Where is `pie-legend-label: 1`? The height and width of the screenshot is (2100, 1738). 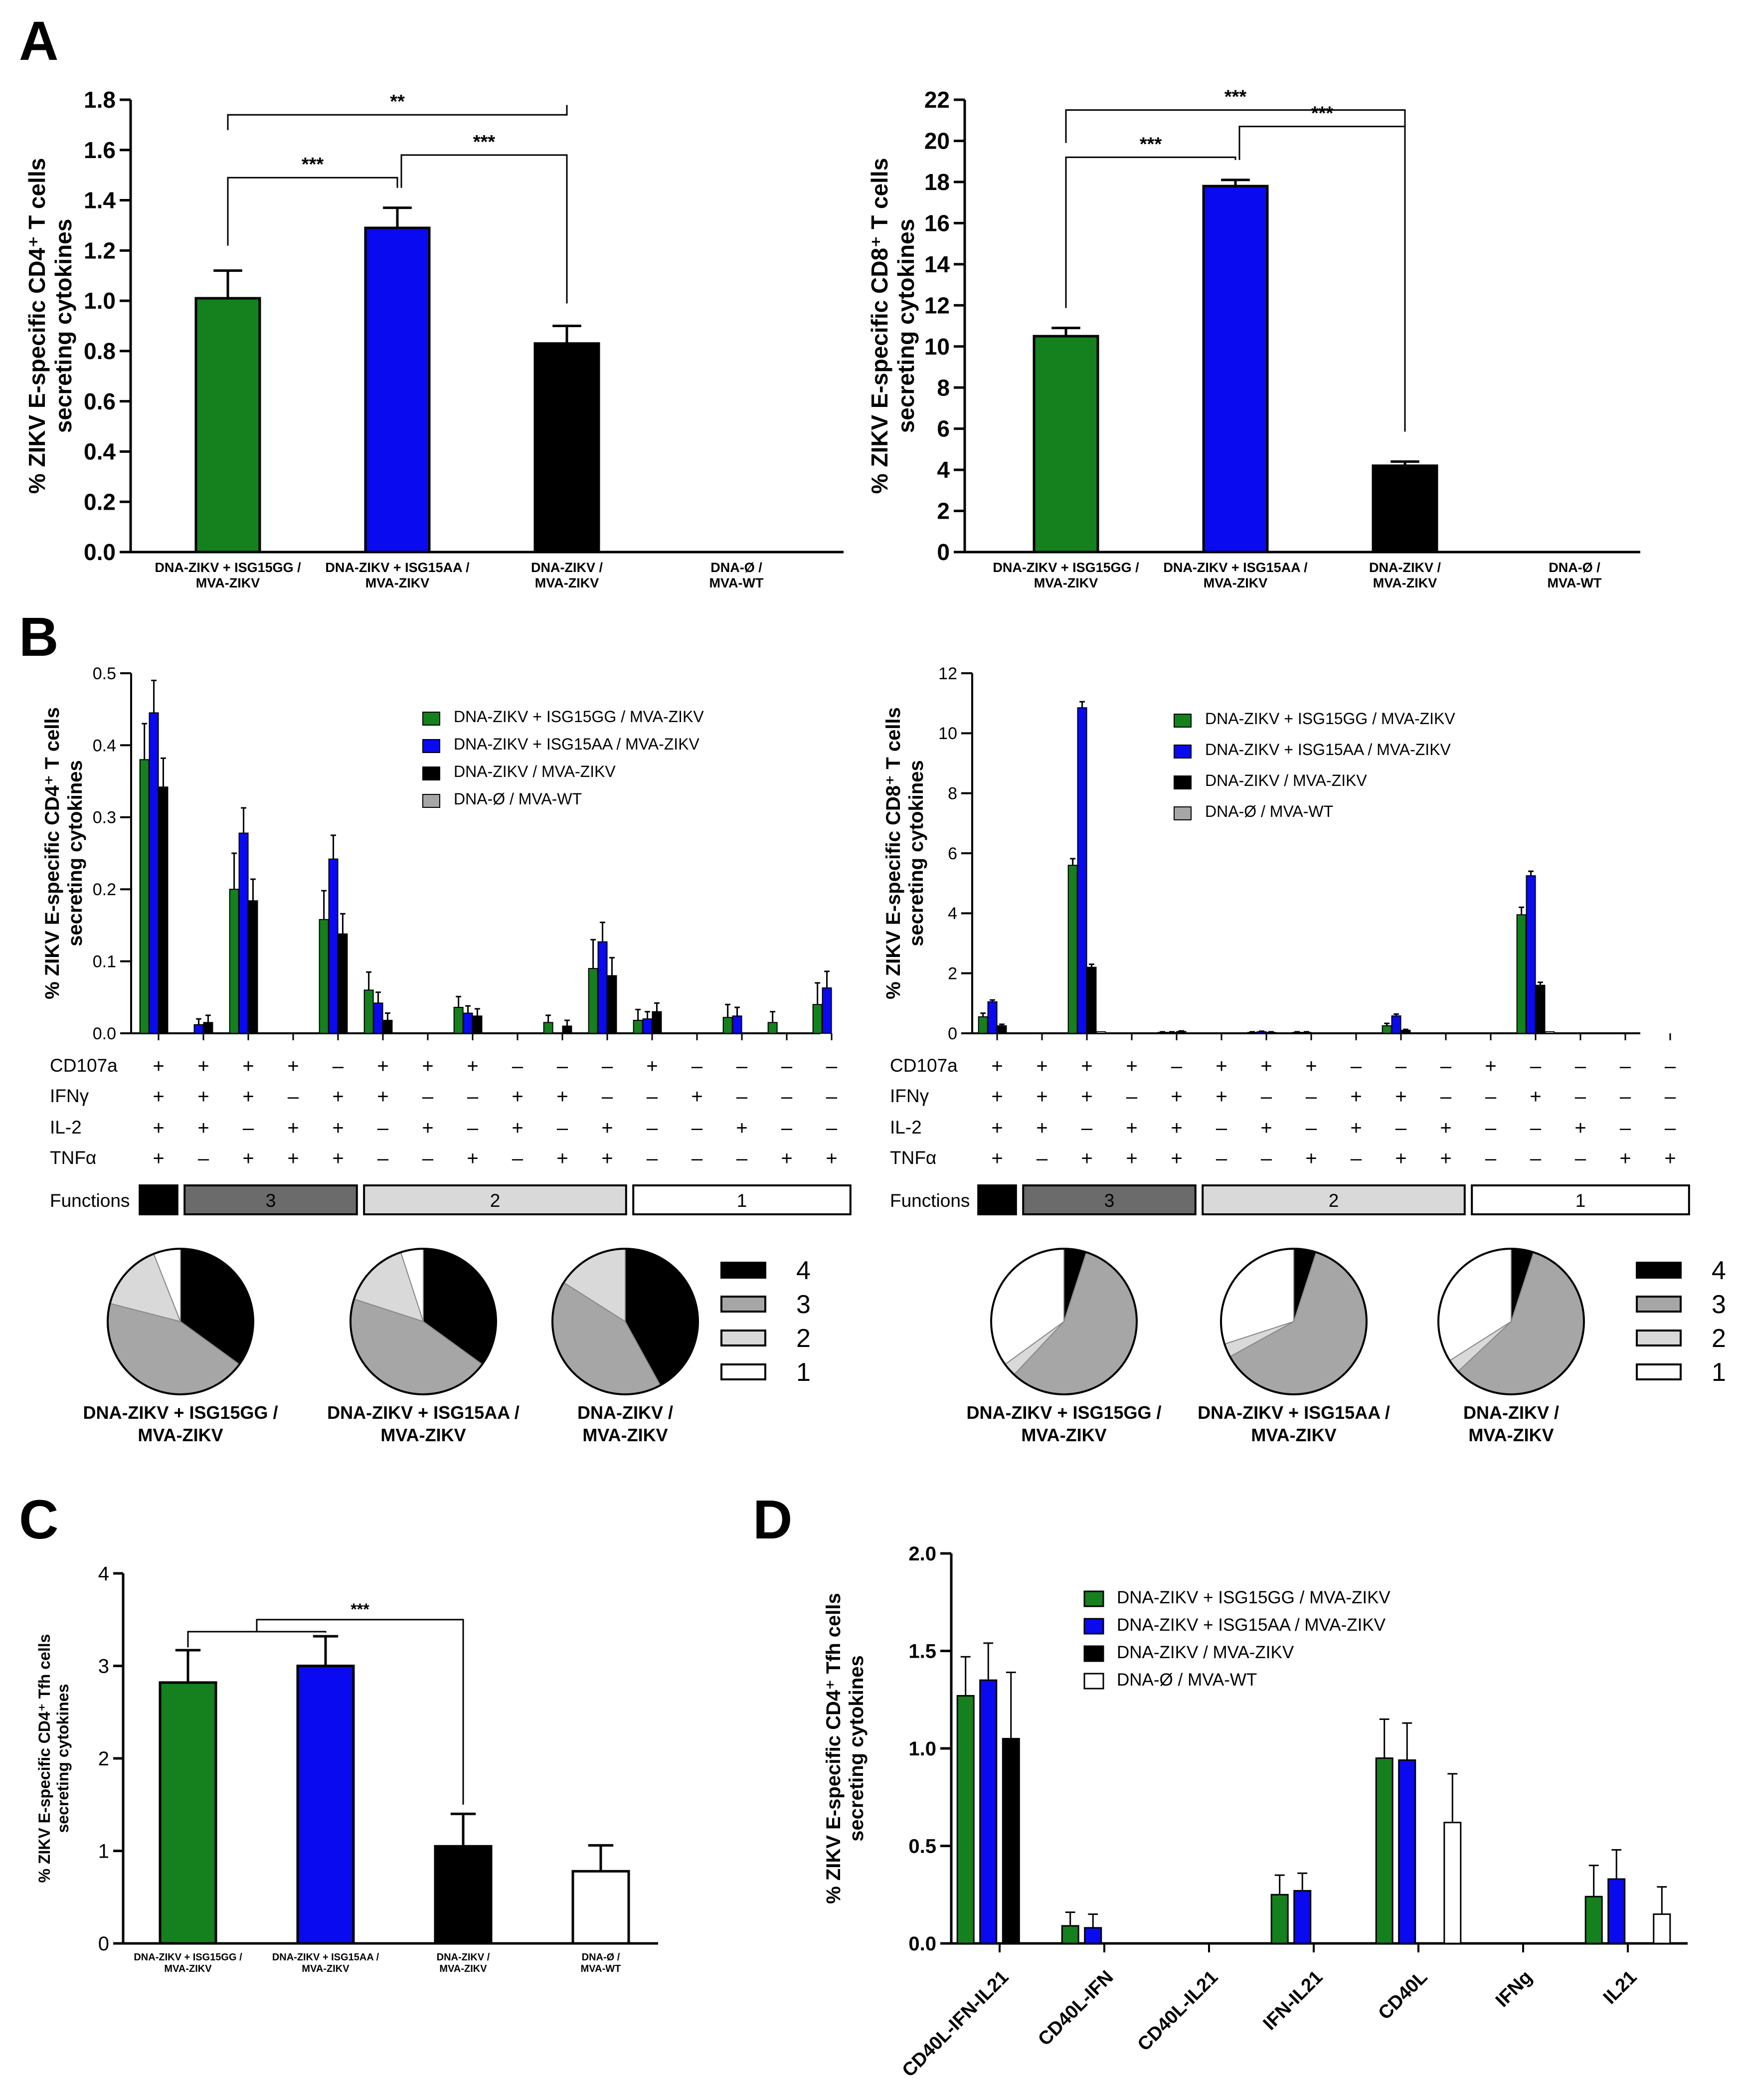
pie-legend-label: 1 is located at coordinates (1719, 1372).